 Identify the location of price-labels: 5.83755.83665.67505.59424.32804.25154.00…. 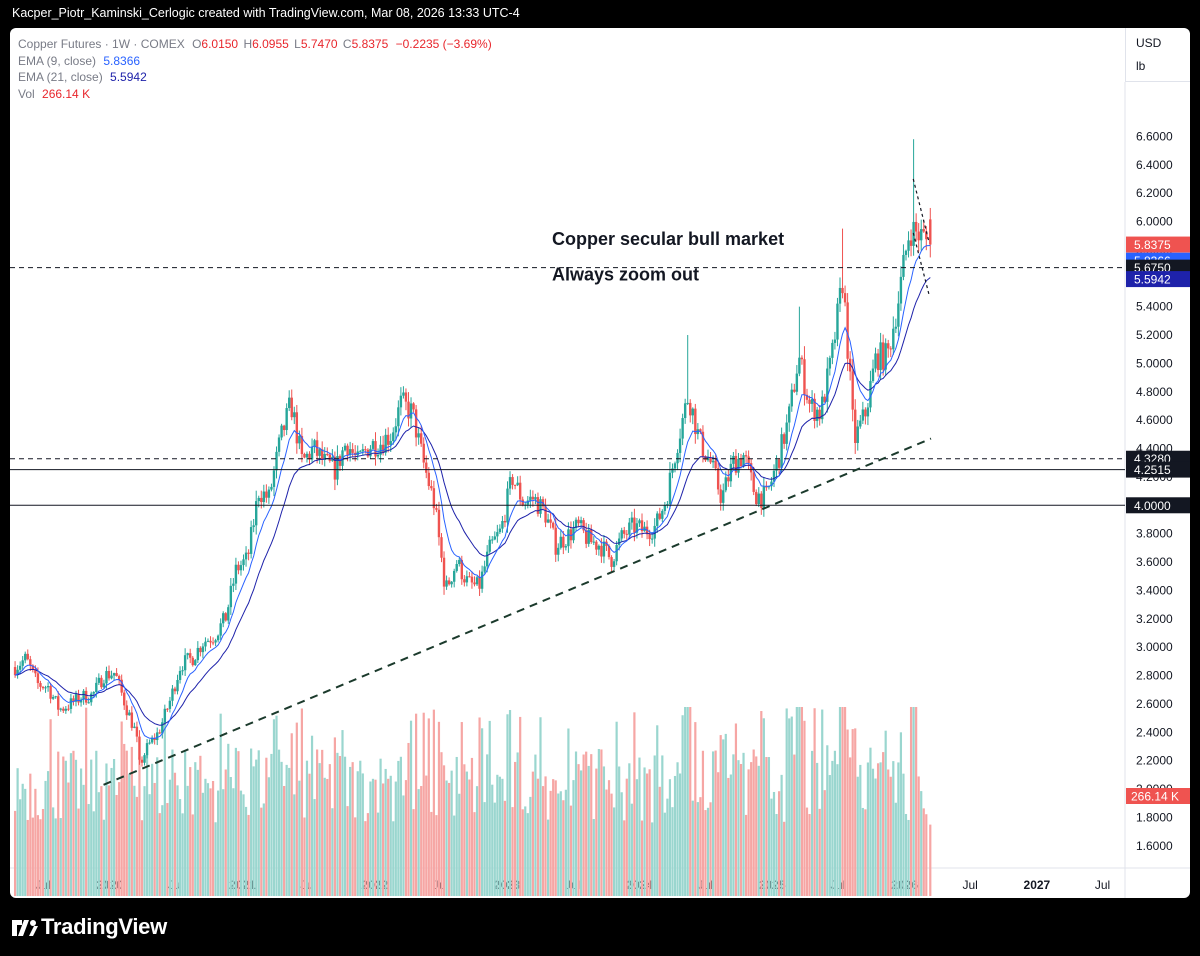
(1158, 520).